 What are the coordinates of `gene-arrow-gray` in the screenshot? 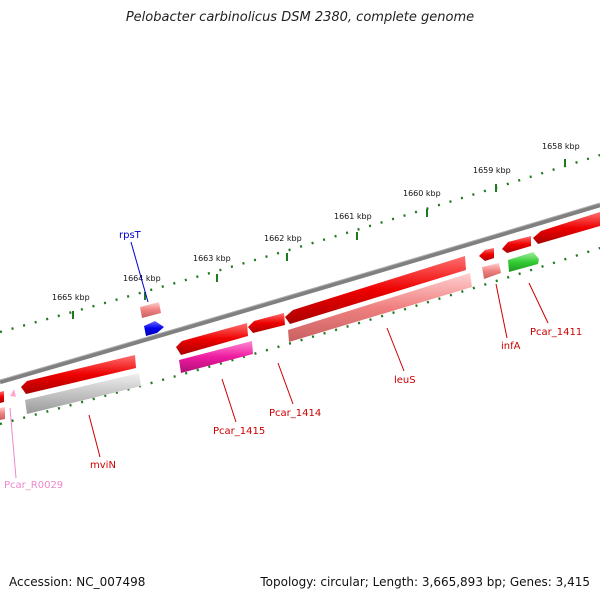 It's located at (83, 393).